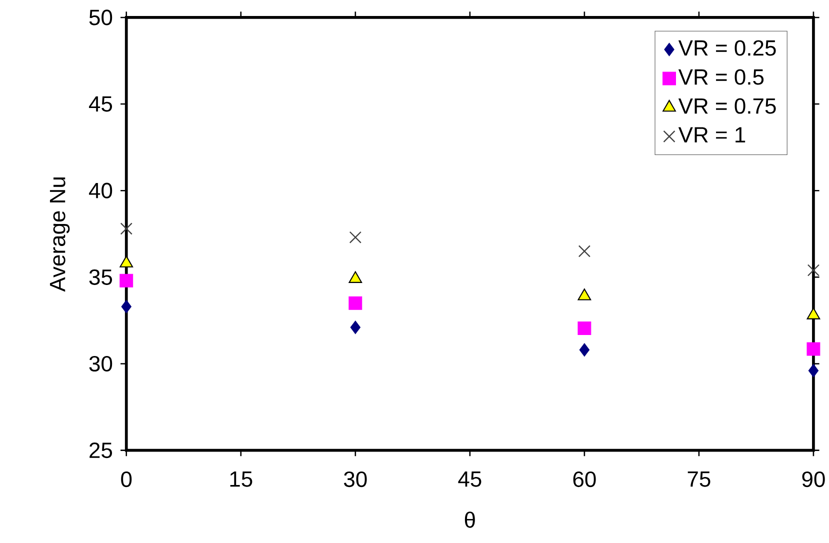 The height and width of the screenshot is (543, 829). I want to click on x-tick-label: 75, so click(699, 479).